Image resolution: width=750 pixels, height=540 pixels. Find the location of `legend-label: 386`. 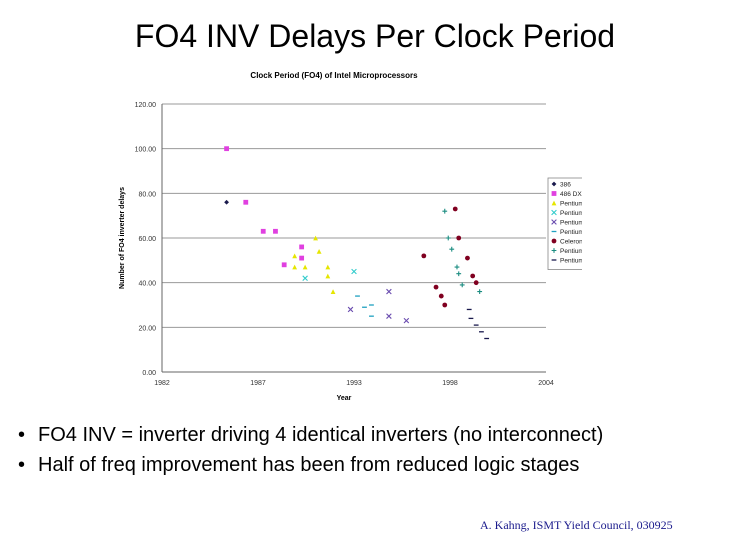

legend-label: 386 is located at coordinates (565, 185).